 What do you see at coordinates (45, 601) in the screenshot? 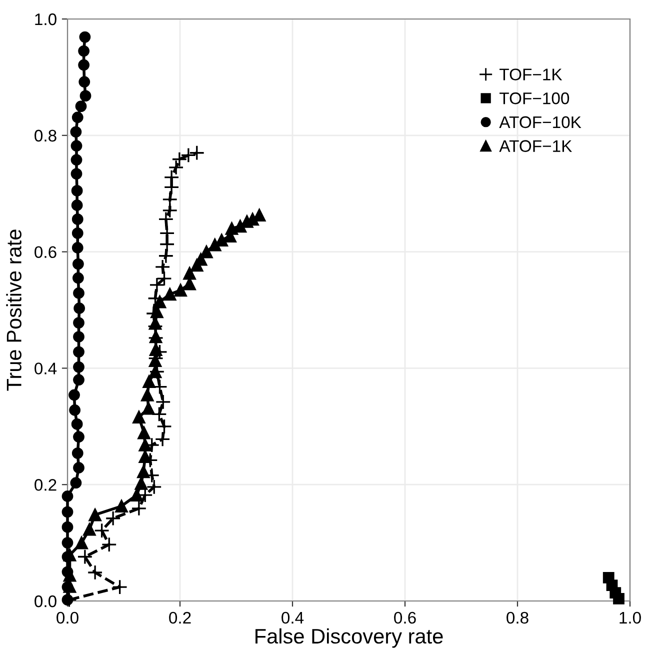
I see `y-tick-label: 0.0` at bounding box center [45, 601].